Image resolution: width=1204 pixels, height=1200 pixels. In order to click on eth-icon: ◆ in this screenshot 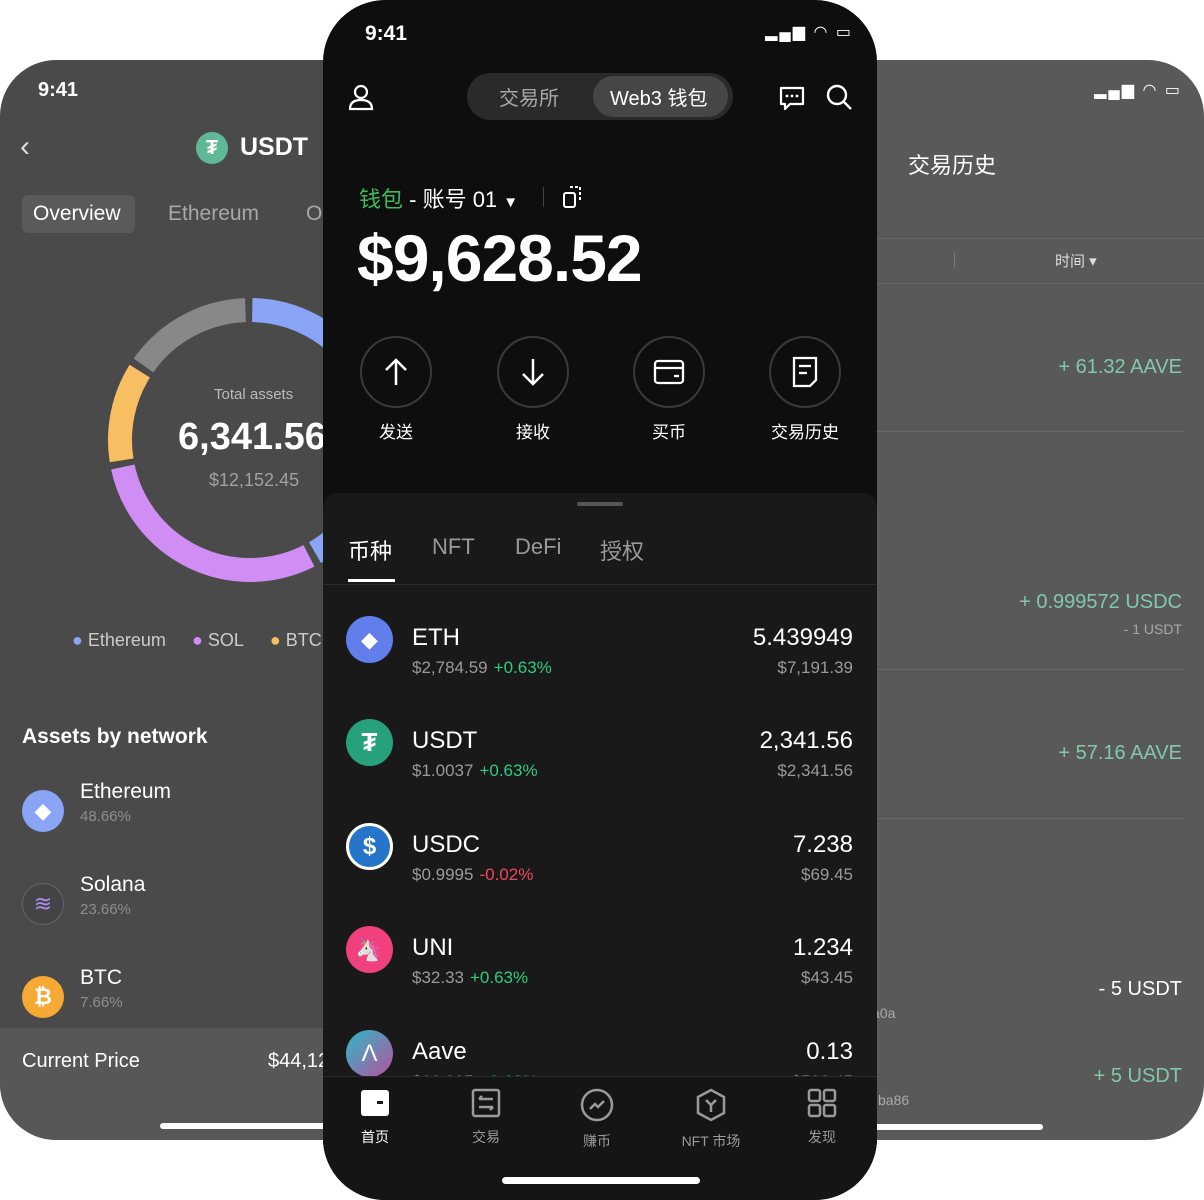, I will do `click(369, 639)`.